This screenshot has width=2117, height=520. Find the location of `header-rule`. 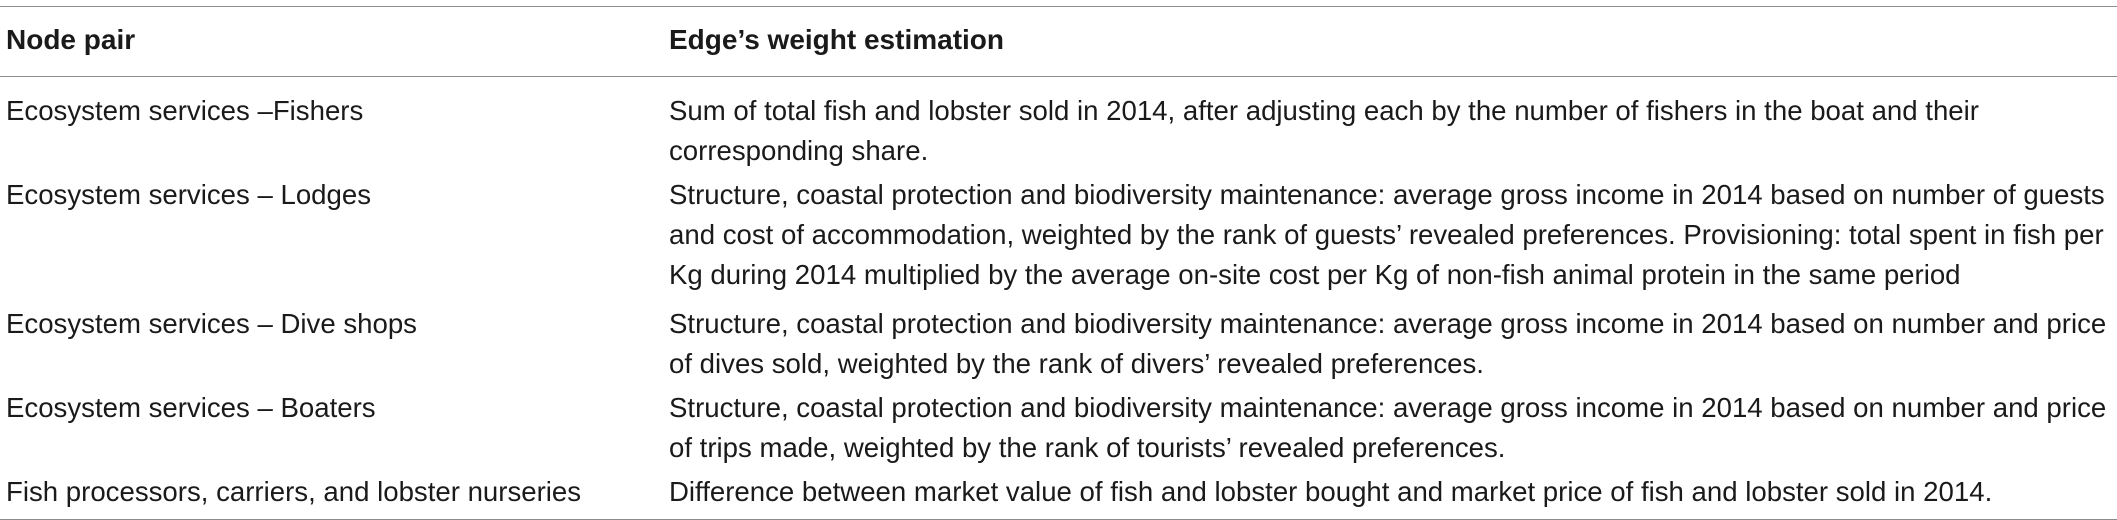

header-rule is located at coordinates (1058, 76).